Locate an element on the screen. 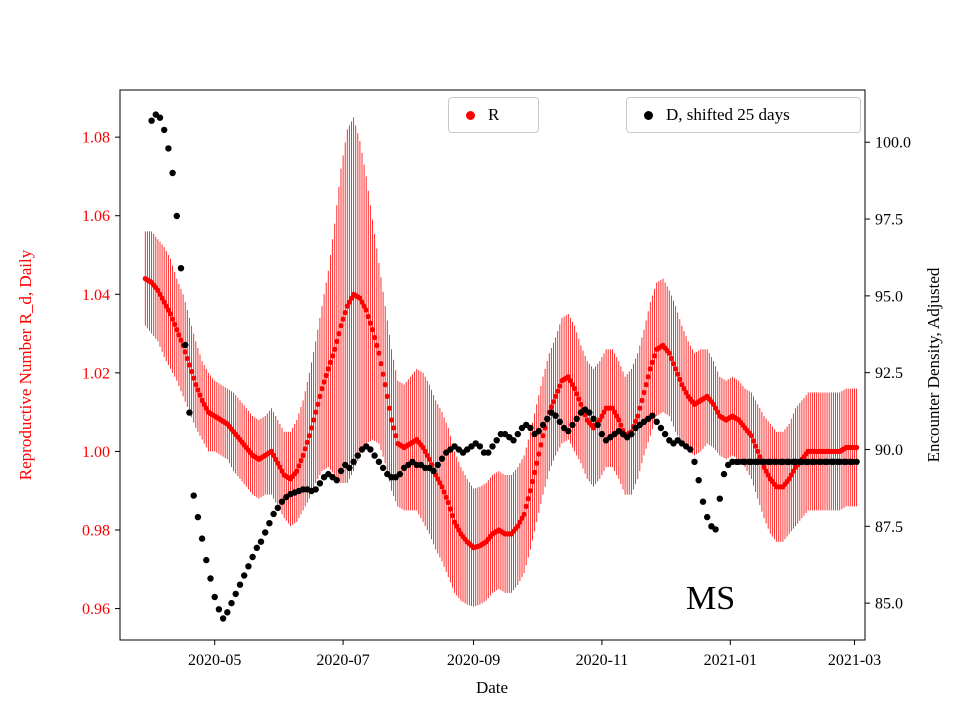  x-tick-label: 2020-07 is located at coordinates (342, 660).